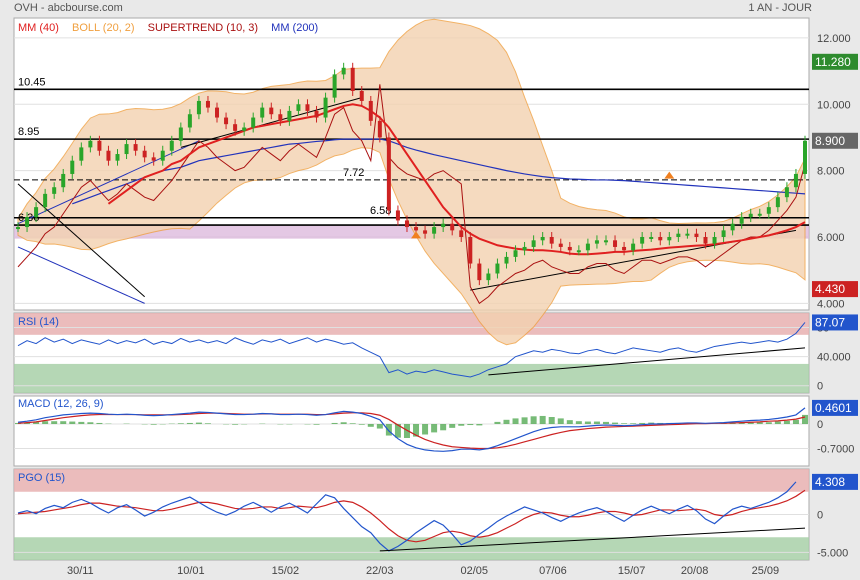  I want to click on pgo-value-text: 4.308, so click(830, 482).